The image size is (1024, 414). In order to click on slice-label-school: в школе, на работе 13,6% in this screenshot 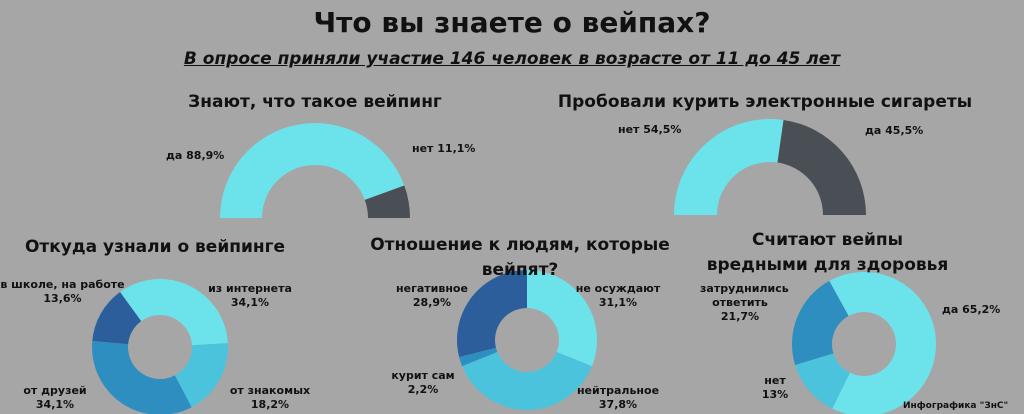, I will do `click(62, 292)`.